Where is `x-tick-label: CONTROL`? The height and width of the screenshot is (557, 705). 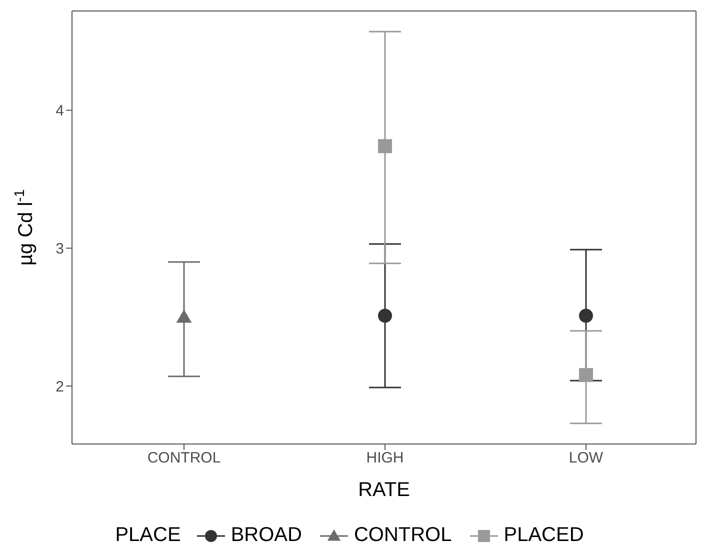 x-tick-label: CONTROL is located at coordinates (184, 458).